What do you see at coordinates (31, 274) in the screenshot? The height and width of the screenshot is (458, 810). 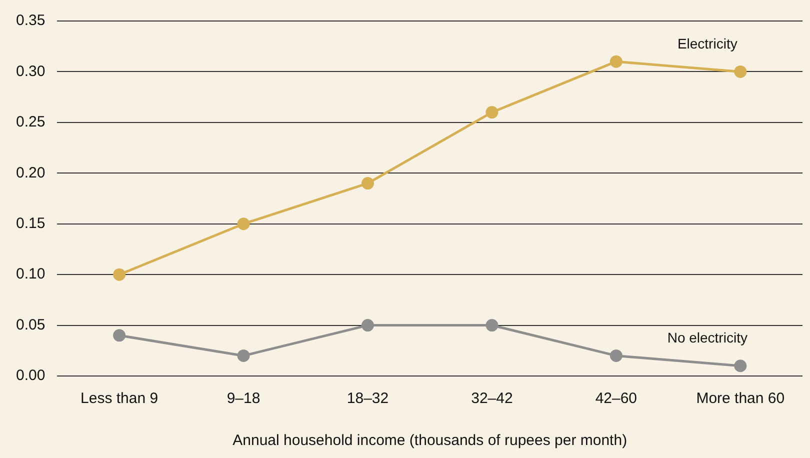 I see `y-tick-label: 0.10` at bounding box center [31, 274].